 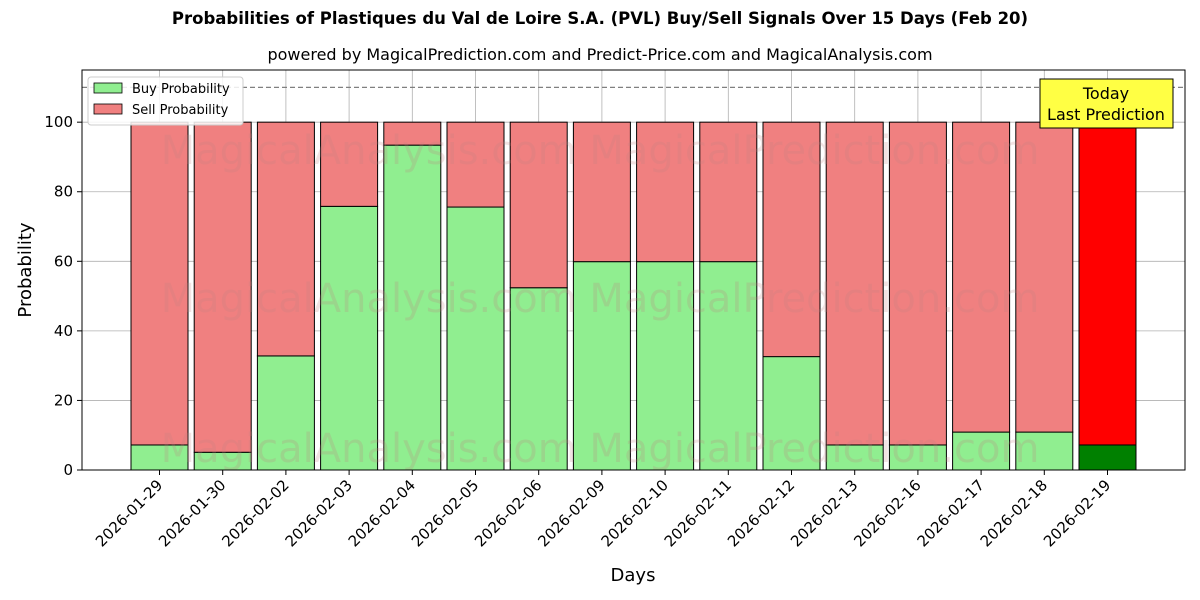 I want to click on annotation-line-2: Last Prediction, so click(x=1106, y=114).